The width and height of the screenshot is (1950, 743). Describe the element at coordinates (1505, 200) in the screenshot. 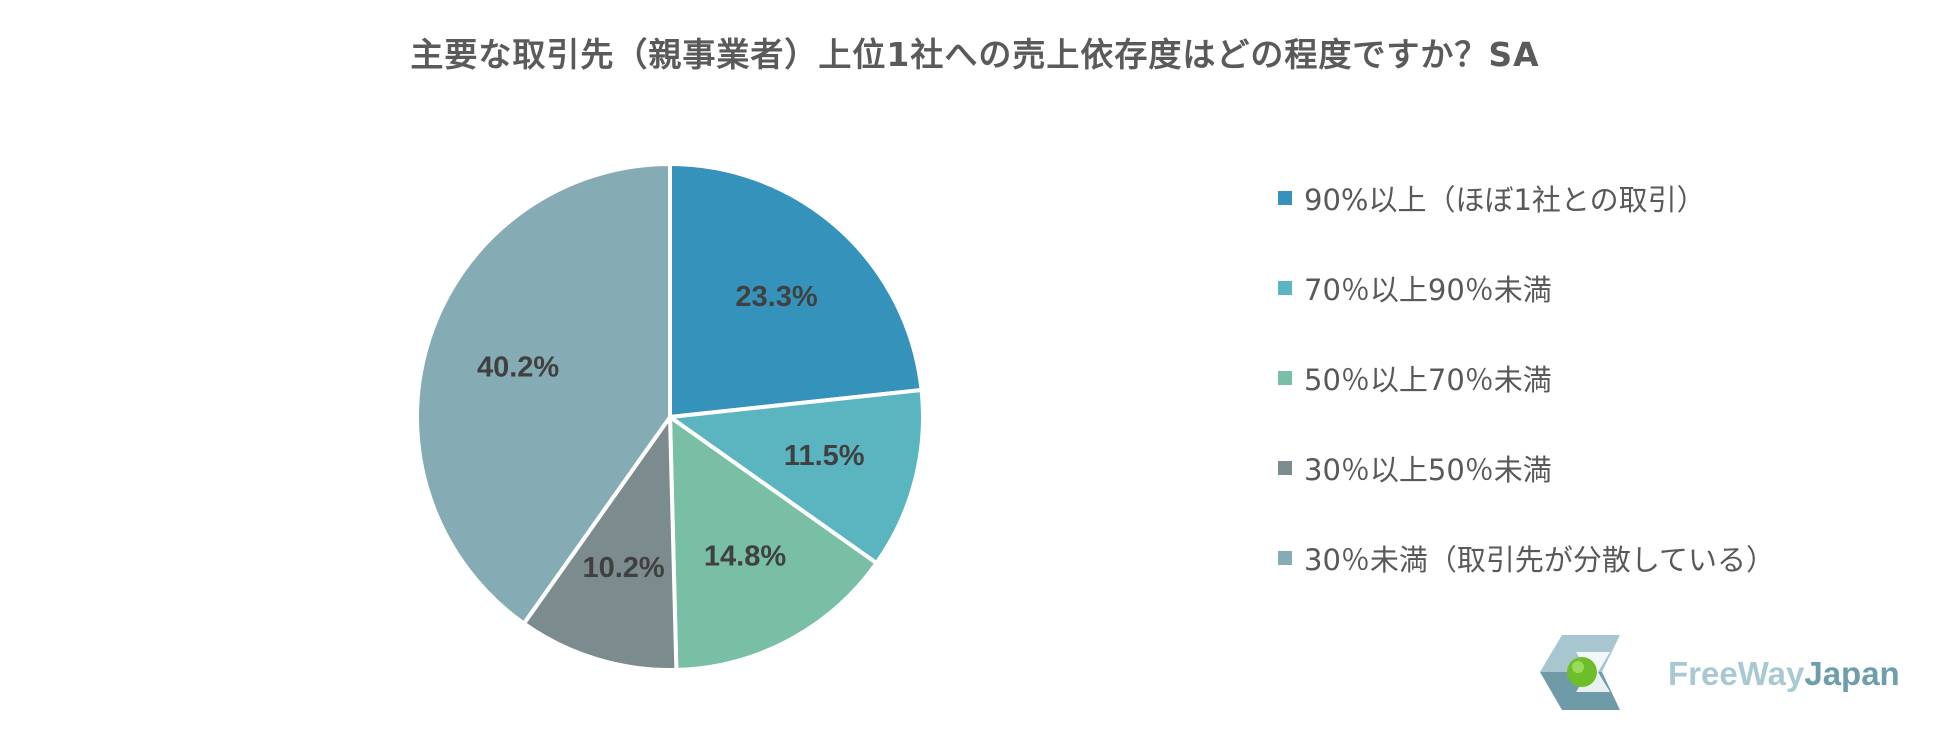

I see `legend-label: 90%以上（ほぼ1社との取引）` at that location.